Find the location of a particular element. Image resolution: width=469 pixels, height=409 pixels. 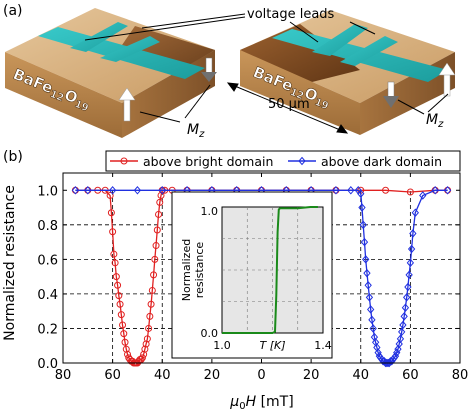

y-tick-label: 0.8 is located at coordinates (47, 226).